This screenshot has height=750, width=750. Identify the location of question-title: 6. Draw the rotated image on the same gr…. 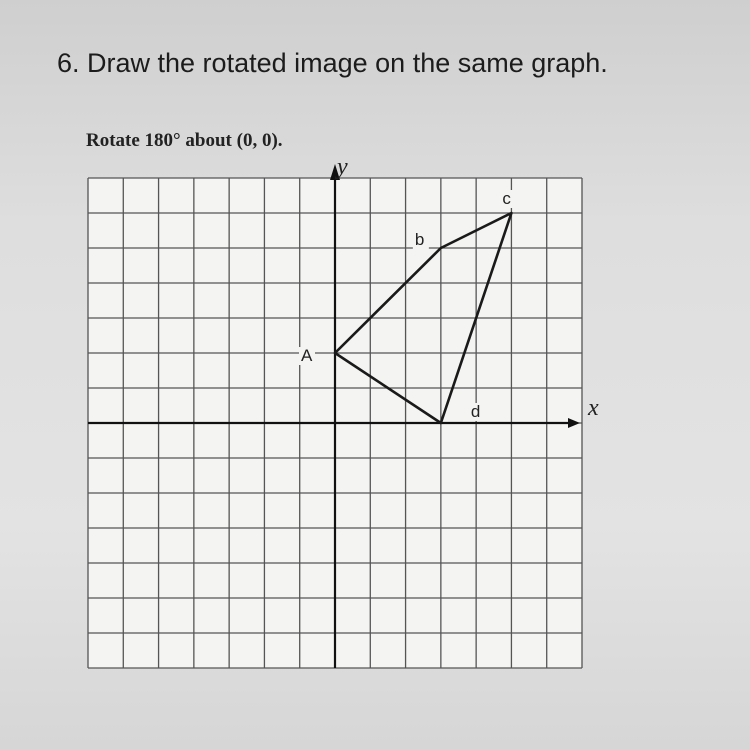
(332, 63).